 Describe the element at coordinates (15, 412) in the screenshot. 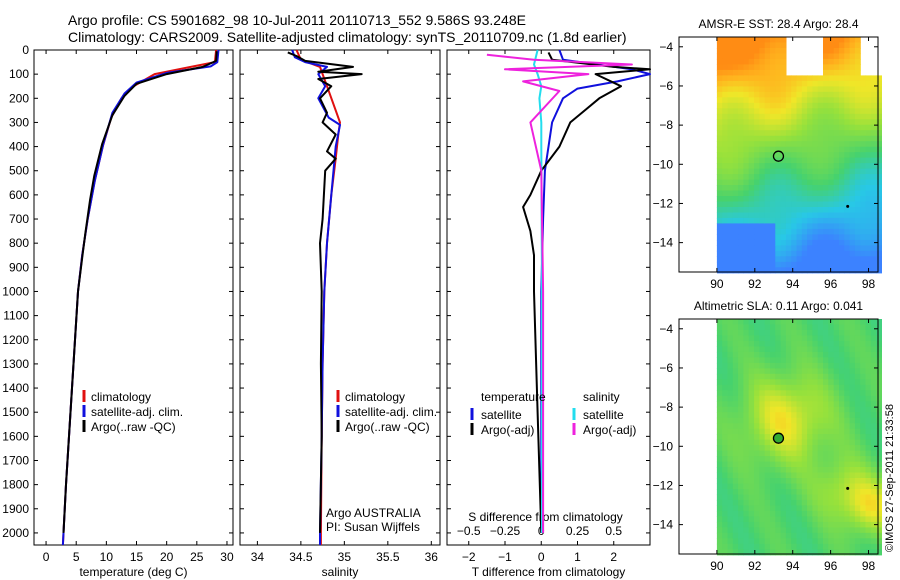

I see `depth-tick-label: 1500` at that location.